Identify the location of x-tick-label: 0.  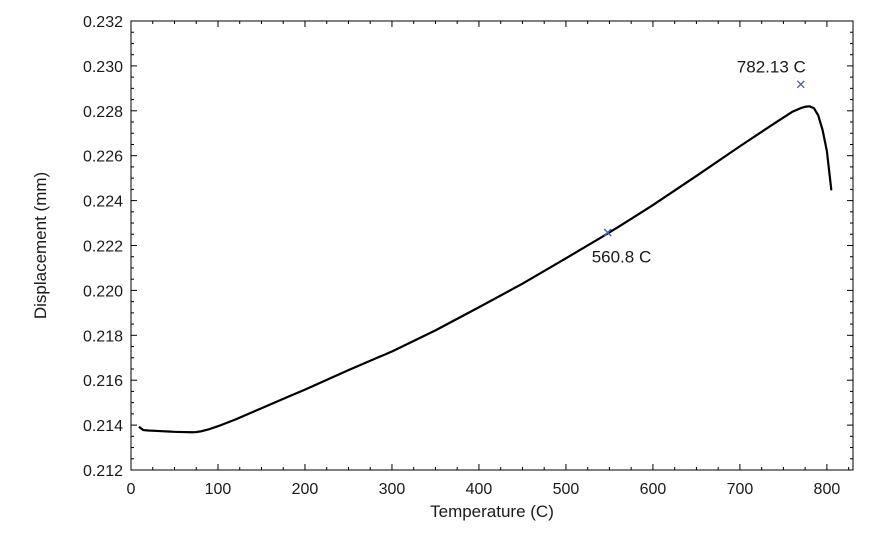
(131, 489).